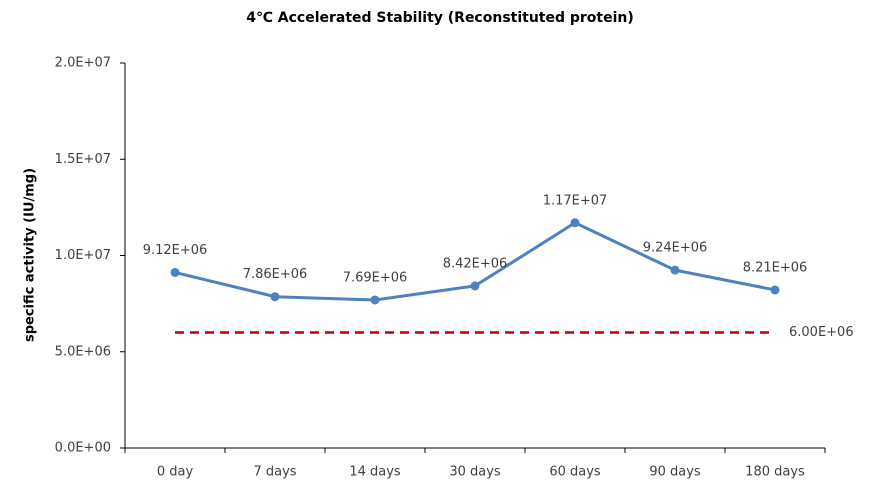  Describe the element at coordinates (375, 277) in the screenshot. I see `data-label: 7.69E+06` at that location.